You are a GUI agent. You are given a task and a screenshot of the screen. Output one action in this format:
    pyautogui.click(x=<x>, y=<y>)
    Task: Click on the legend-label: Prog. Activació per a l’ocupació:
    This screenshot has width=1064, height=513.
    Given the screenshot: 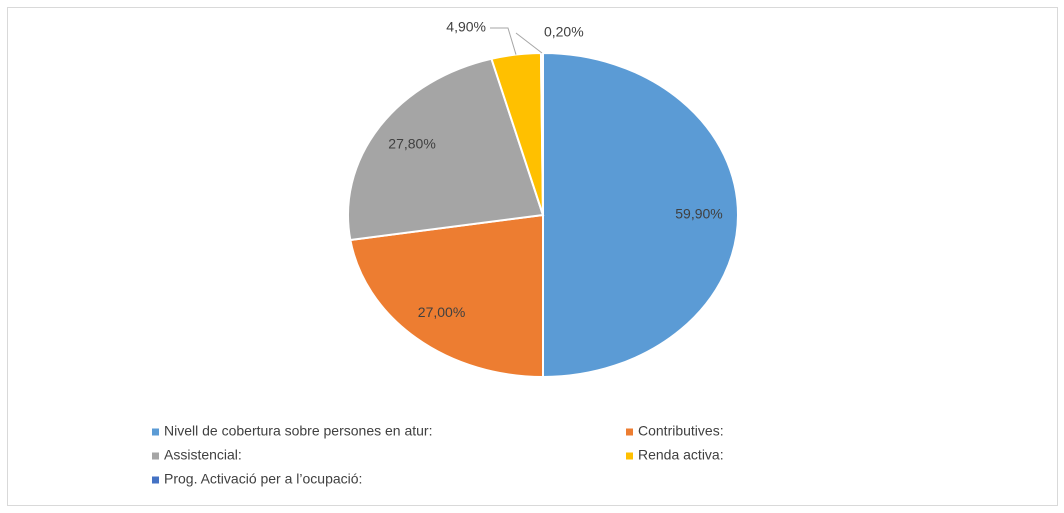 What is the action you would take?
    pyautogui.click(x=263, y=479)
    